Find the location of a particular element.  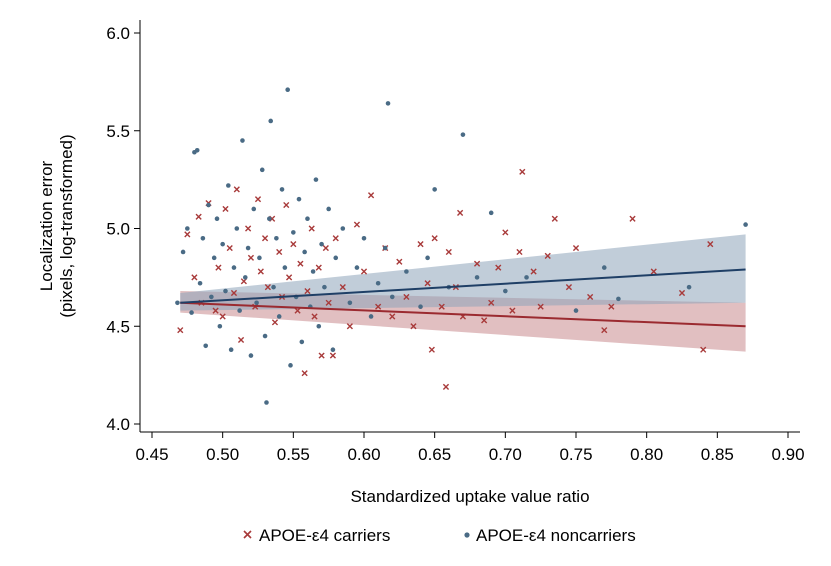

noncarriers-fit-line is located at coordinates (463, 286).